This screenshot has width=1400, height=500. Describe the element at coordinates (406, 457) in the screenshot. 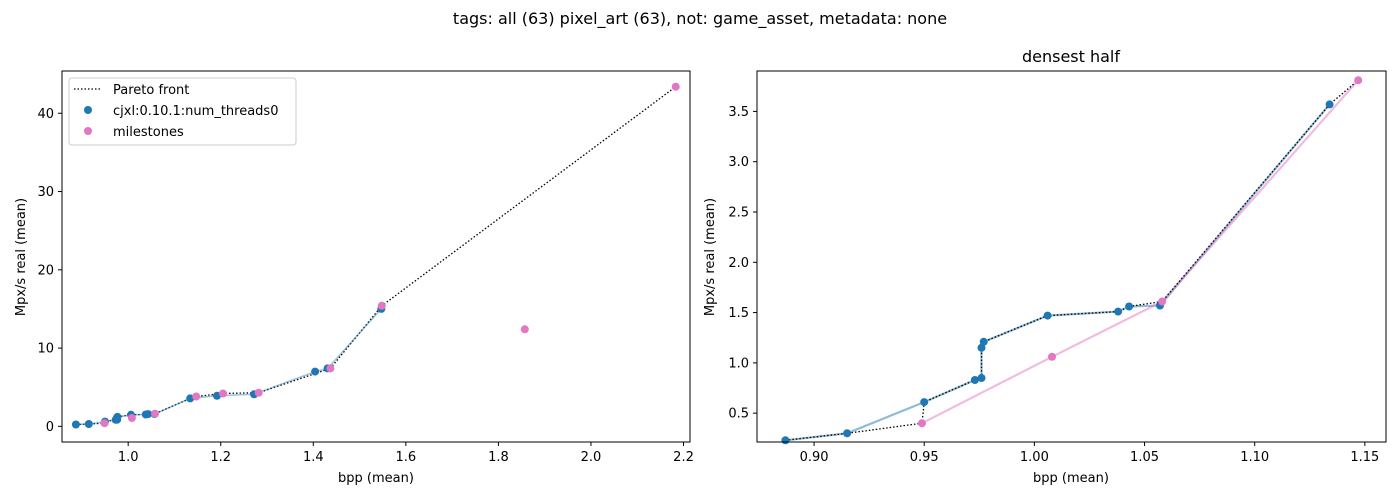

I see `left-x-tick-label: 1.6` at that location.